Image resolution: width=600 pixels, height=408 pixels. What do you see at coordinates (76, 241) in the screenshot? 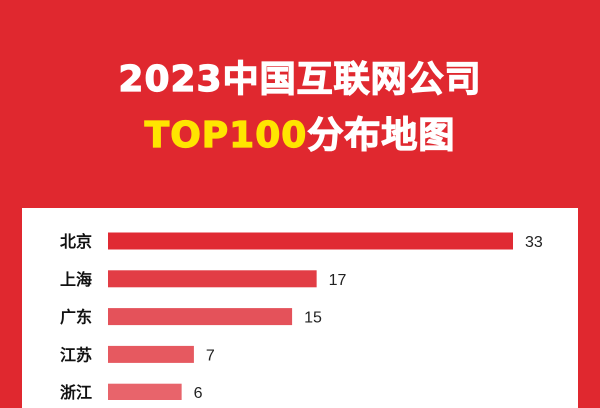
I see `category-label: 北京` at bounding box center [76, 241].